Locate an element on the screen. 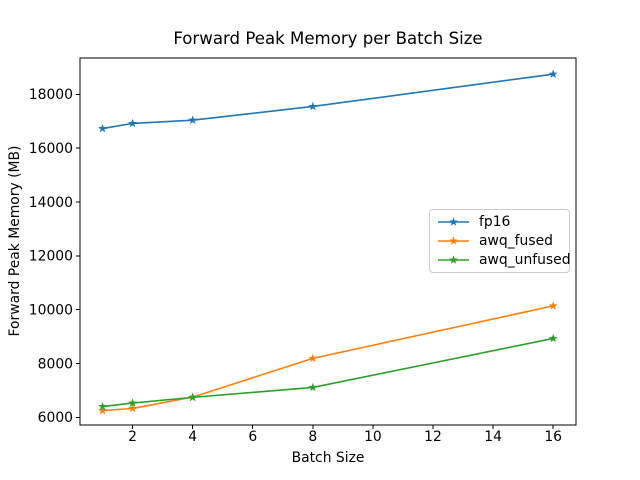 The image size is (640, 480). x-tick-label: 8 is located at coordinates (312, 437).